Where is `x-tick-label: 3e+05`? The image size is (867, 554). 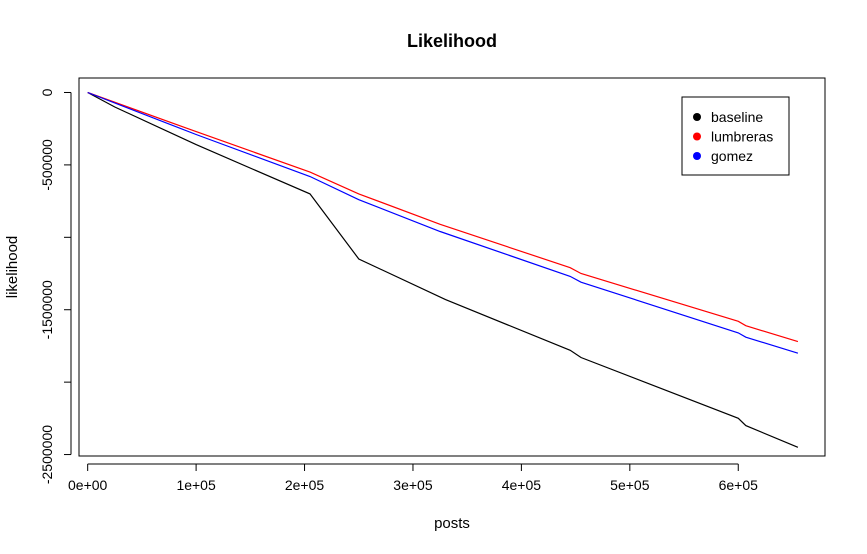 x-tick-label: 3e+05 is located at coordinates (413, 485).